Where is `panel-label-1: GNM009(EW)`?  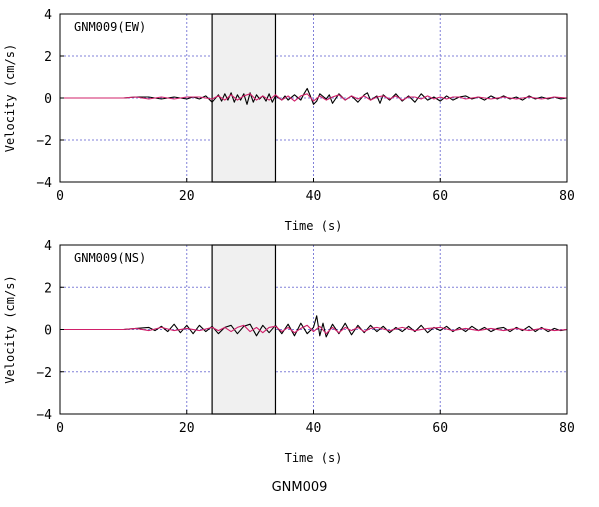
panel-label-1: GNM009(EW) is located at coordinates (110, 27).